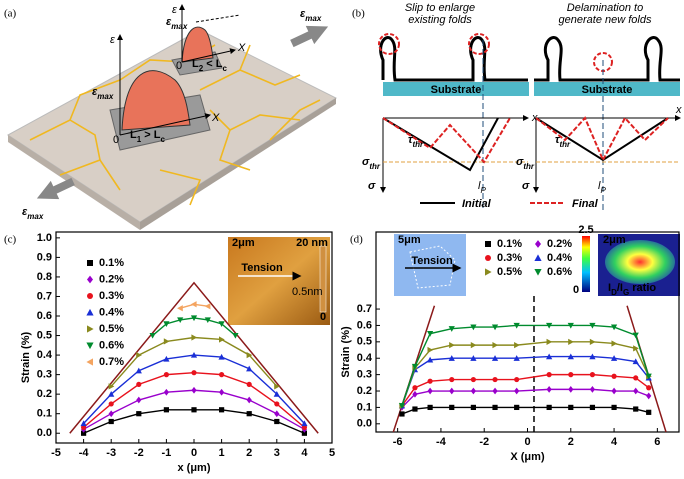  Describe the element at coordinates (563, 141) in the screenshot. I see `tau: τthr` at that location.